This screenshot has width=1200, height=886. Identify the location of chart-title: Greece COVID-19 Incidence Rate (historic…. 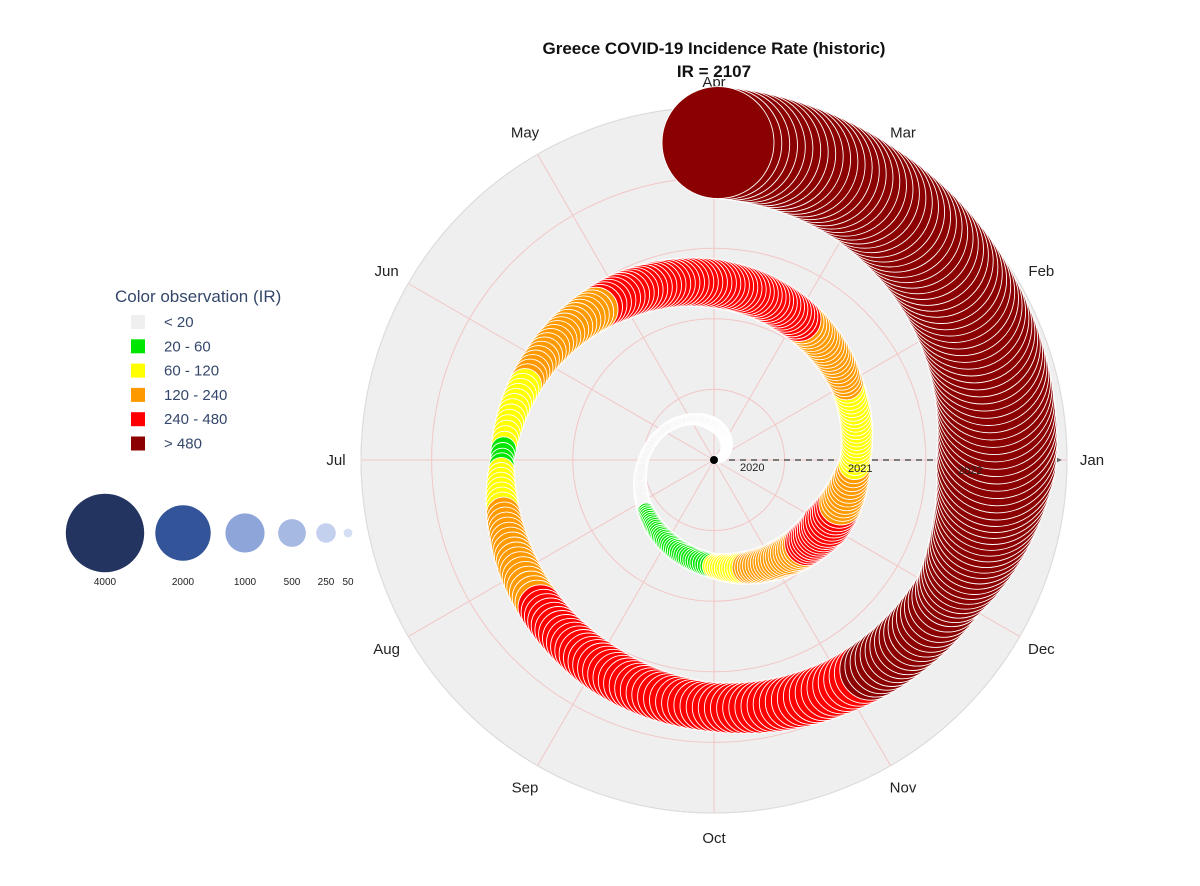
(714, 48).